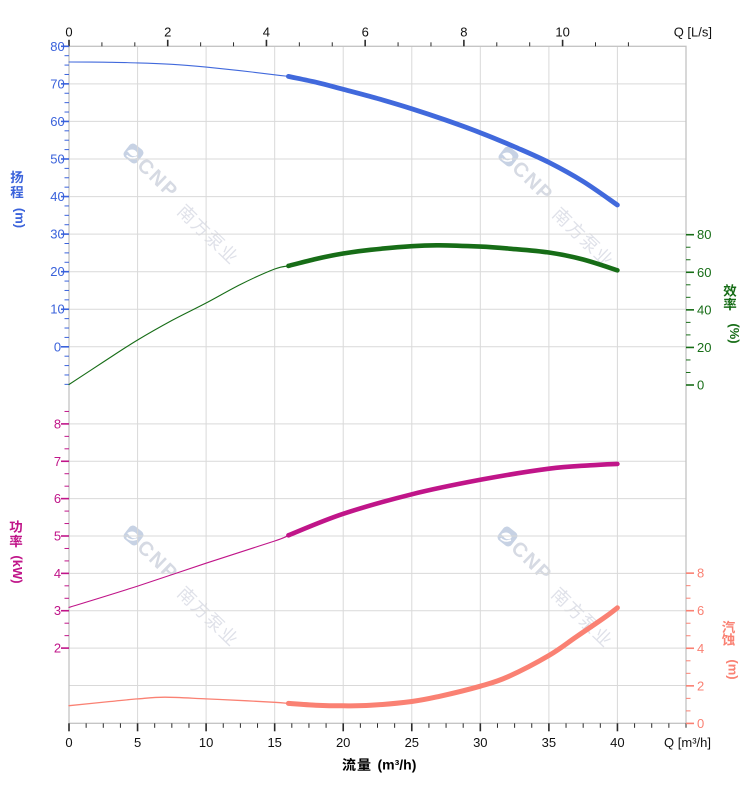  Describe the element at coordinates (549, 742) in the screenshot. I see `svg-text: 35` at that location.